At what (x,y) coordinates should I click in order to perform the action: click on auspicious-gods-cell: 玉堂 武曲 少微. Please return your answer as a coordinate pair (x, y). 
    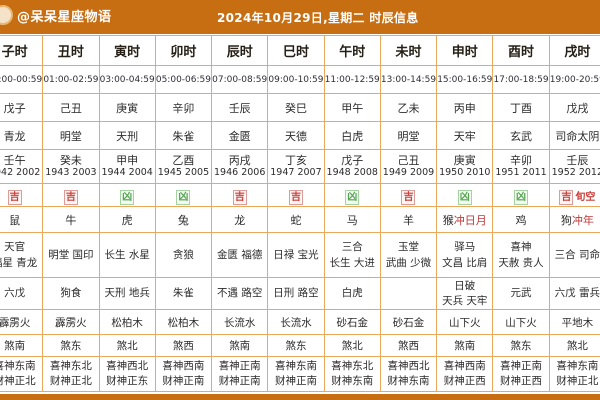
    Looking at the image, I should click on (408, 255).